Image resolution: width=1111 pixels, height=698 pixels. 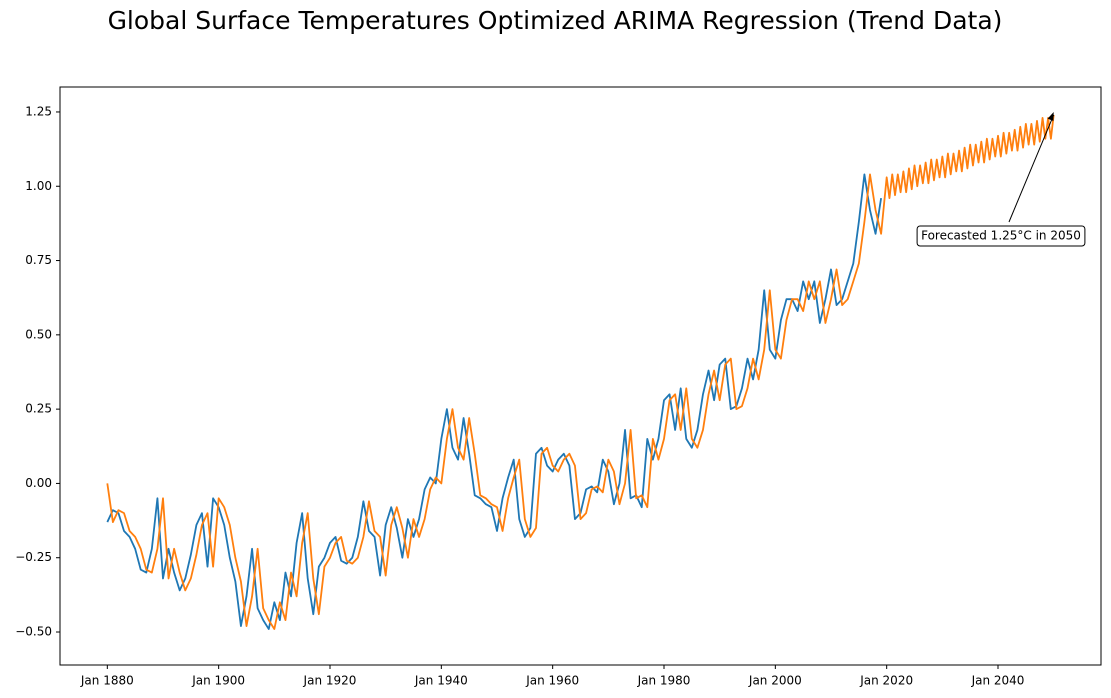 I want to click on annotation-arrowhead, so click(x=1050, y=116).